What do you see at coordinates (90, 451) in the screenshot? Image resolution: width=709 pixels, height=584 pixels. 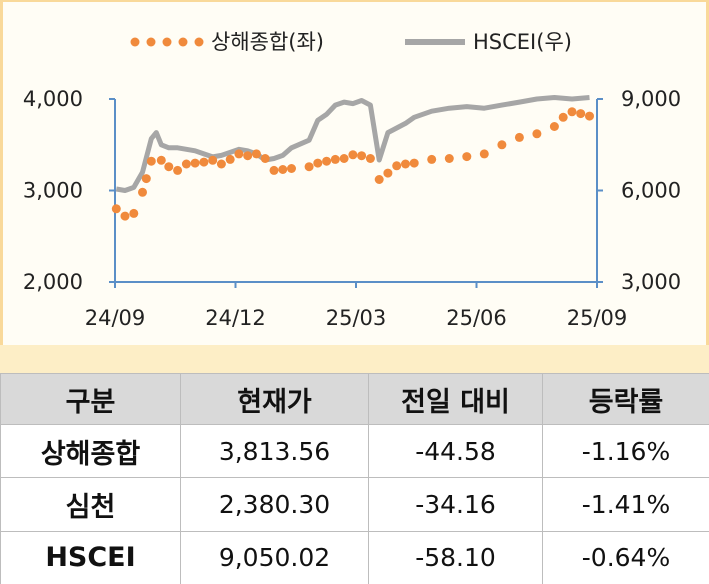 I see `row-label: 상해종합` at bounding box center [90, 451].